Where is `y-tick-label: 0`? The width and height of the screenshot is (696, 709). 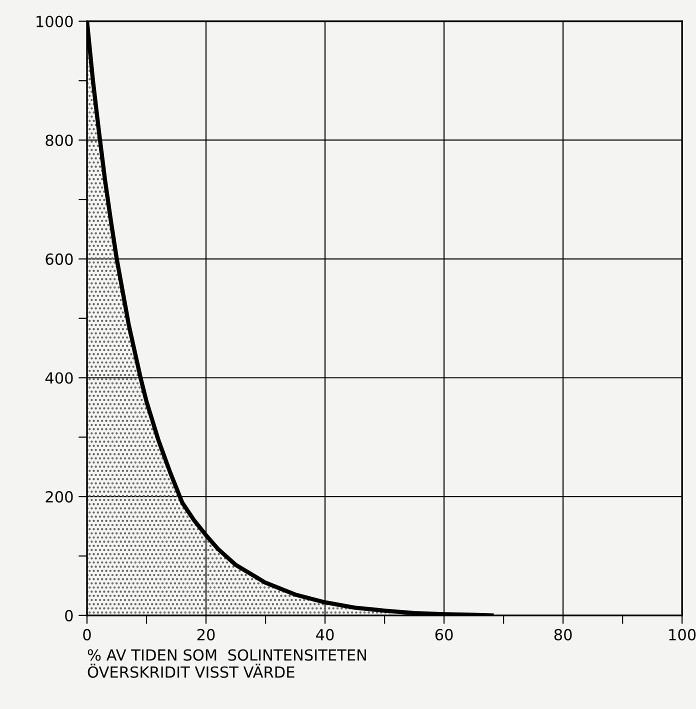 y-tick-label: 0 is located at coordinates (69, 616).